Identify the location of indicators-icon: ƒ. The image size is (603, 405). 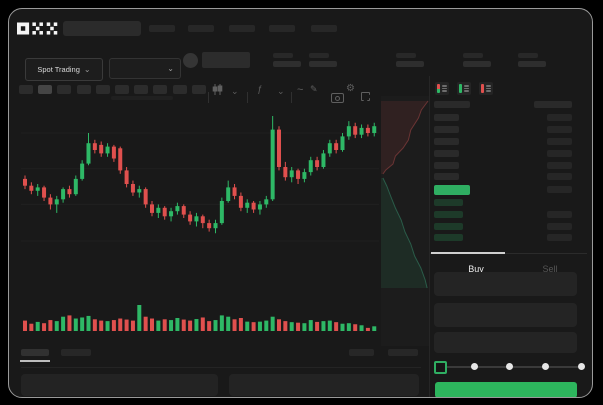
(260, 89).